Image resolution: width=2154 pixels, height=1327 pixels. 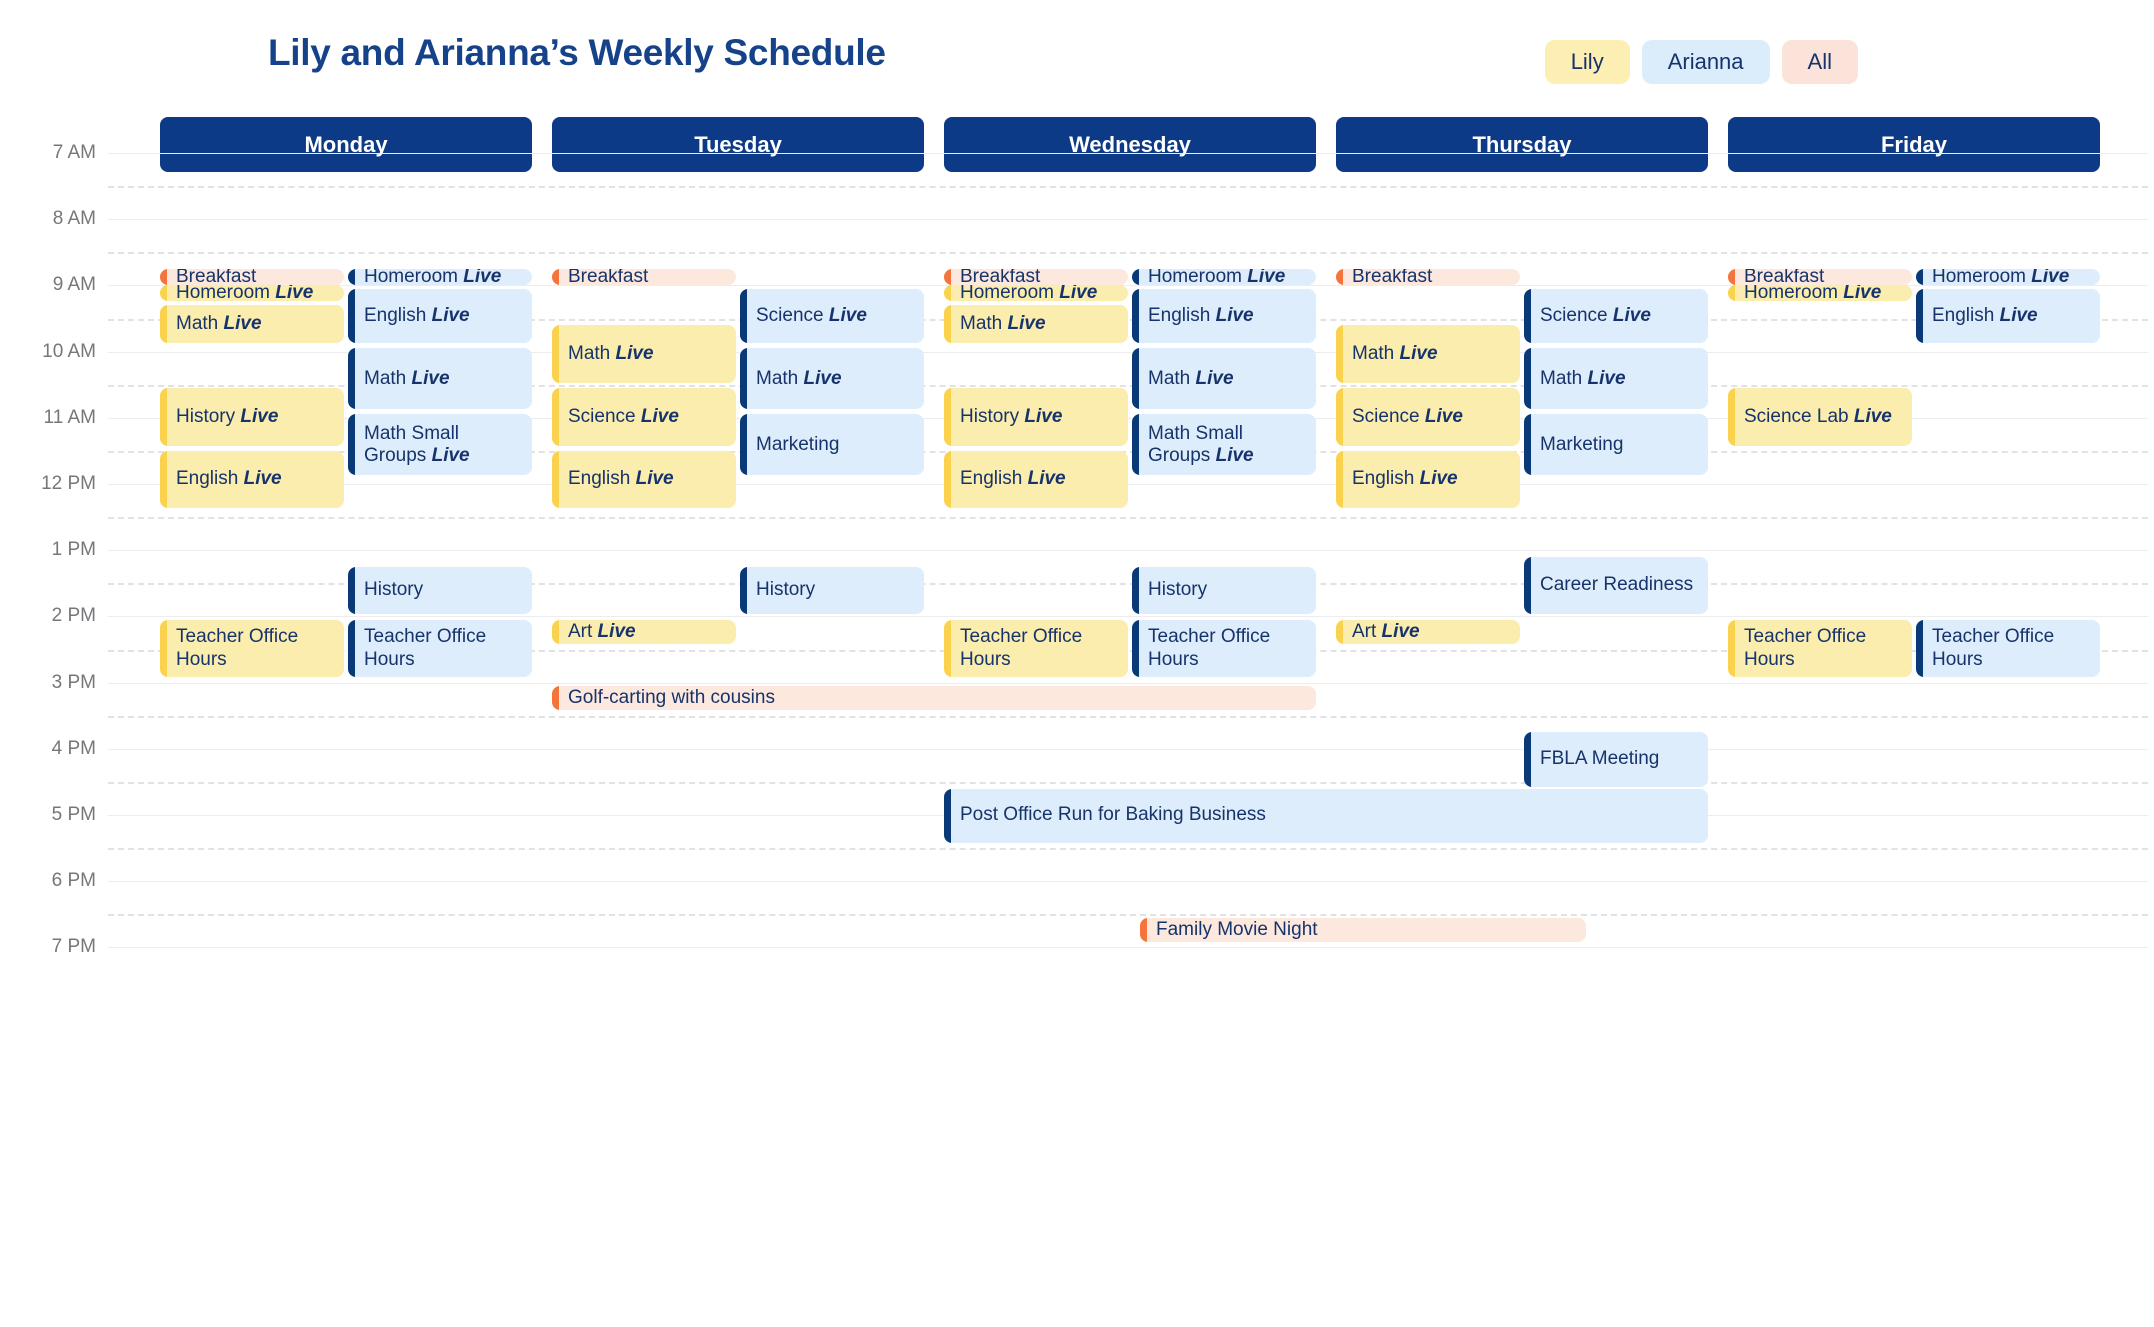 What do you see at coordinates (346, 144) in the screenshot?
I see `day-header-monday: Monday` at bounding box center [346, 144].